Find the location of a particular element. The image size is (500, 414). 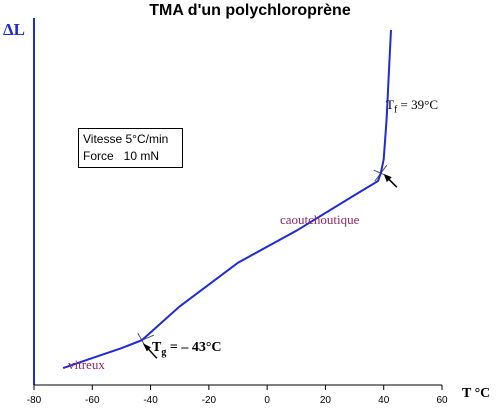

tg-symbol: T is located at coordinates (157, 347).